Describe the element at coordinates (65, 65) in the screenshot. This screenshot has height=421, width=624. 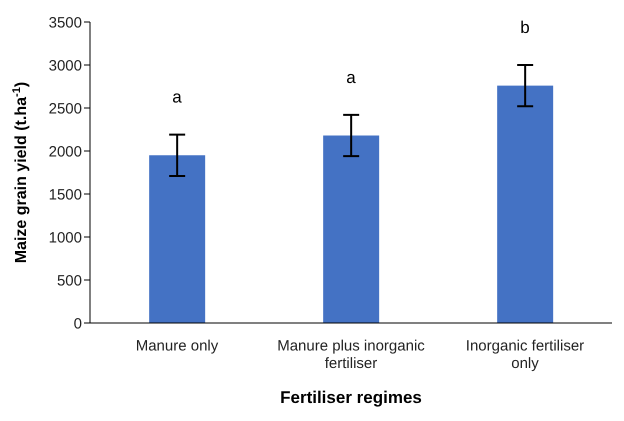
I see `y-tick-label: 3000` at that location.